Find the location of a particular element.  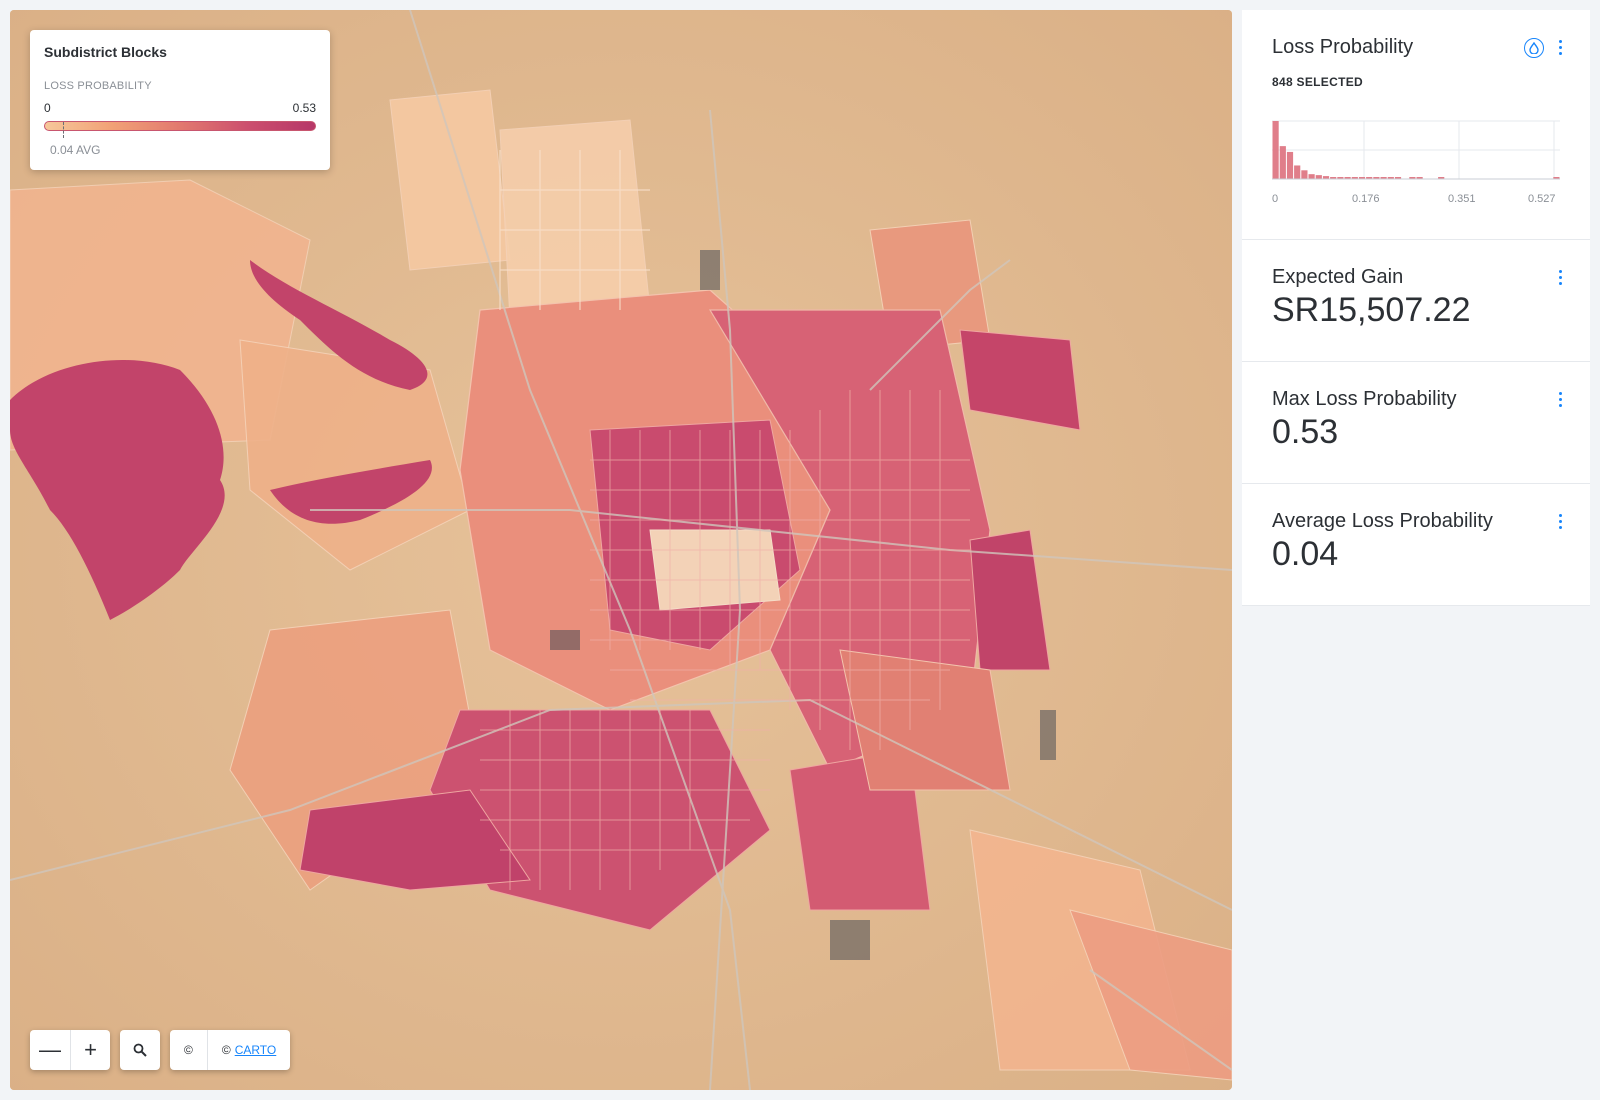

legend-max: 0.53 is located at coordinates (304, 108).